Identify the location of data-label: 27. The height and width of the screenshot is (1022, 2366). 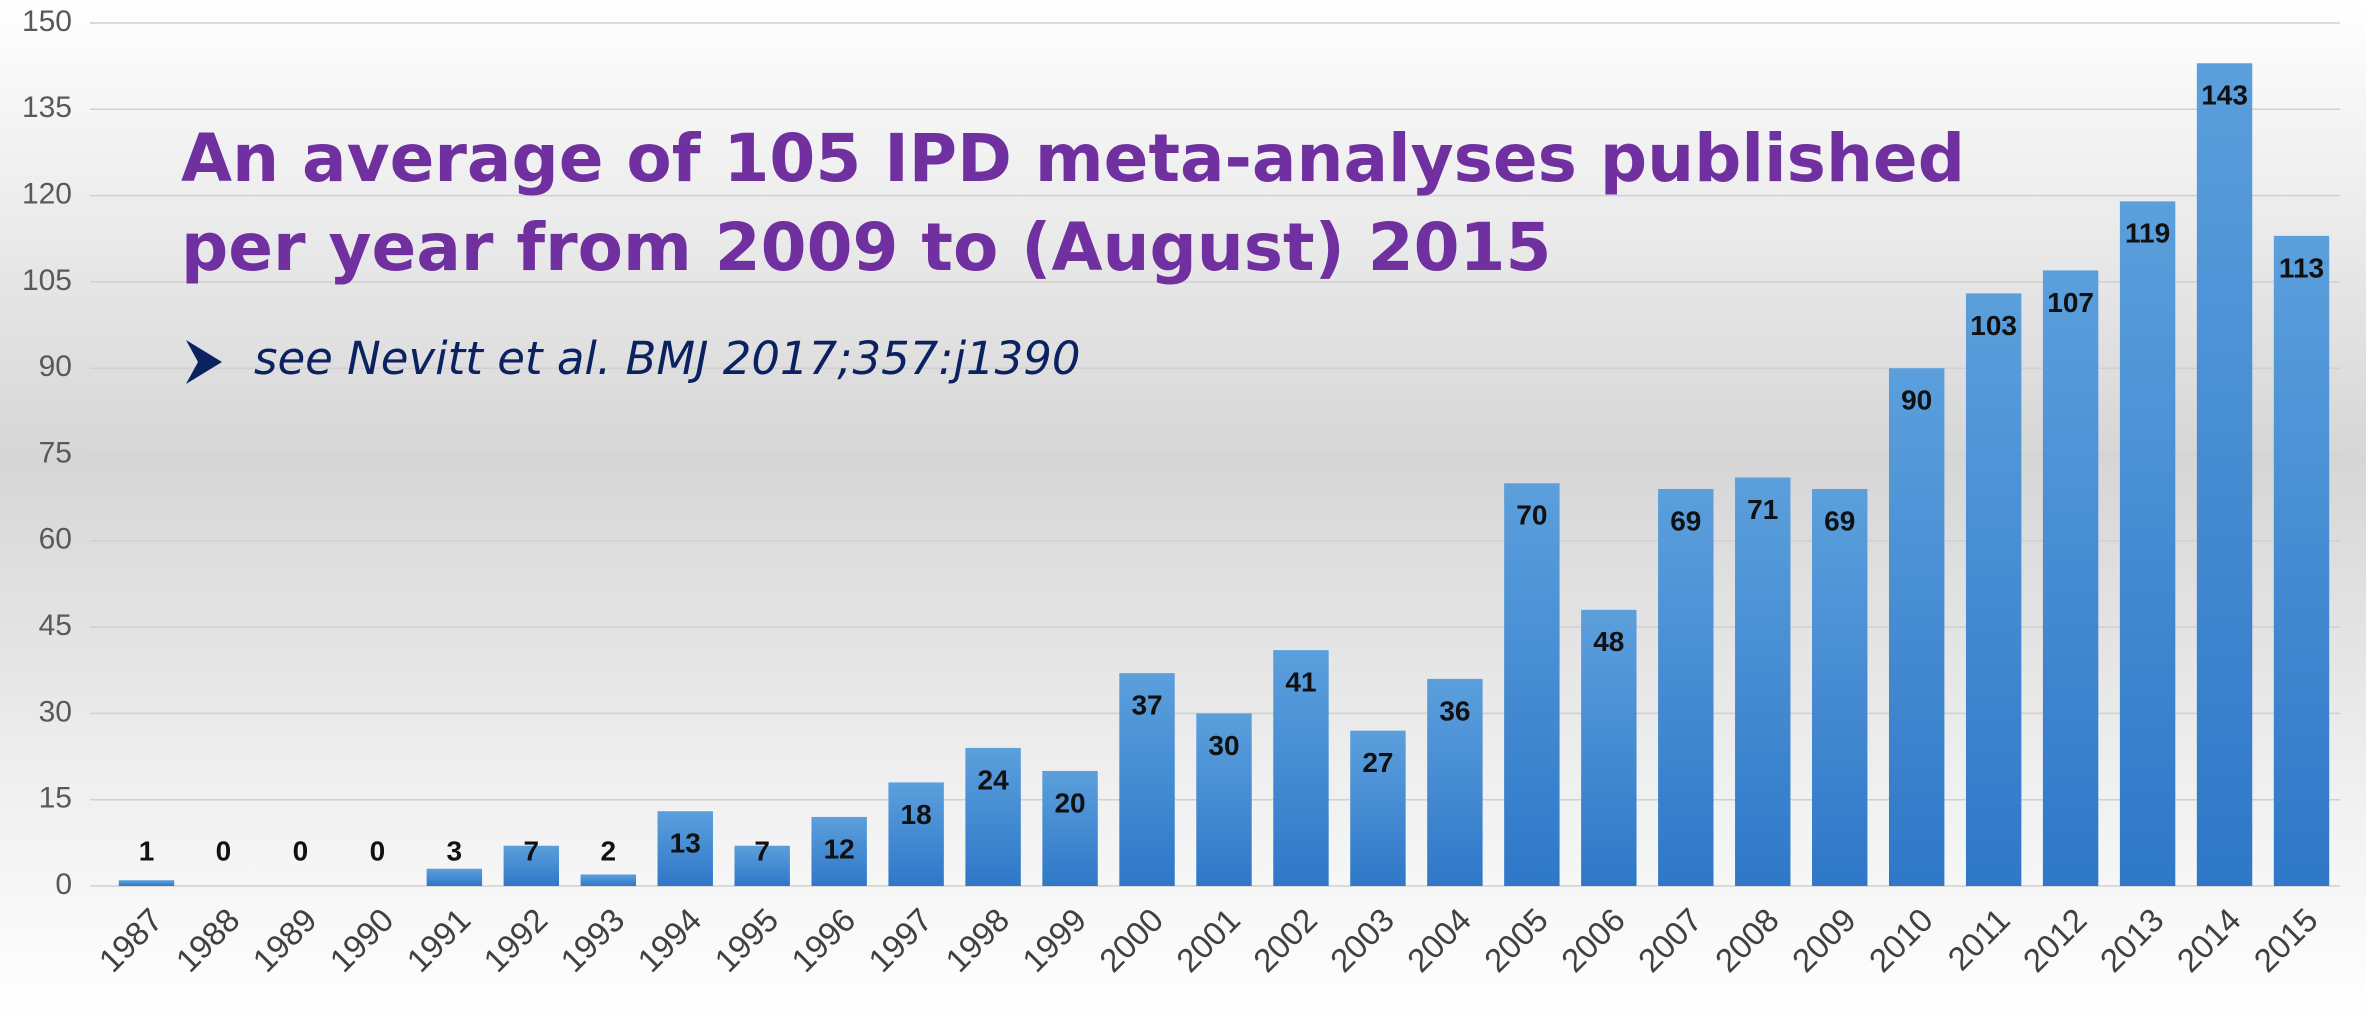
(1377, 762).